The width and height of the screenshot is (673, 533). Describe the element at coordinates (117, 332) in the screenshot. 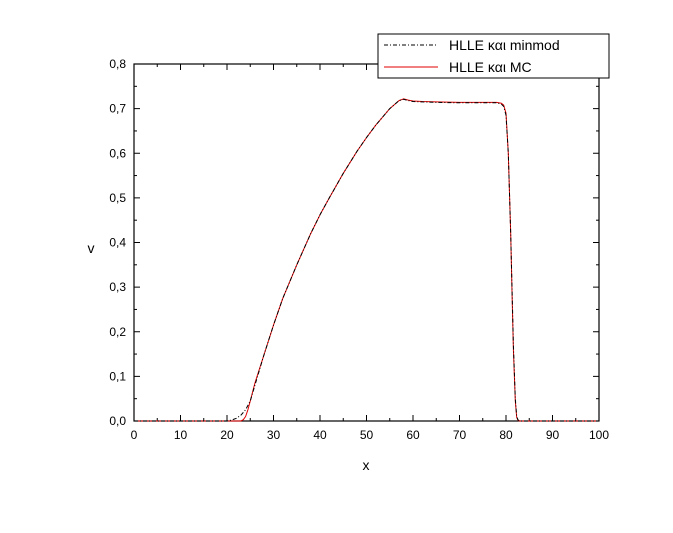

I see `y-tick-label: 0,2` at that location.